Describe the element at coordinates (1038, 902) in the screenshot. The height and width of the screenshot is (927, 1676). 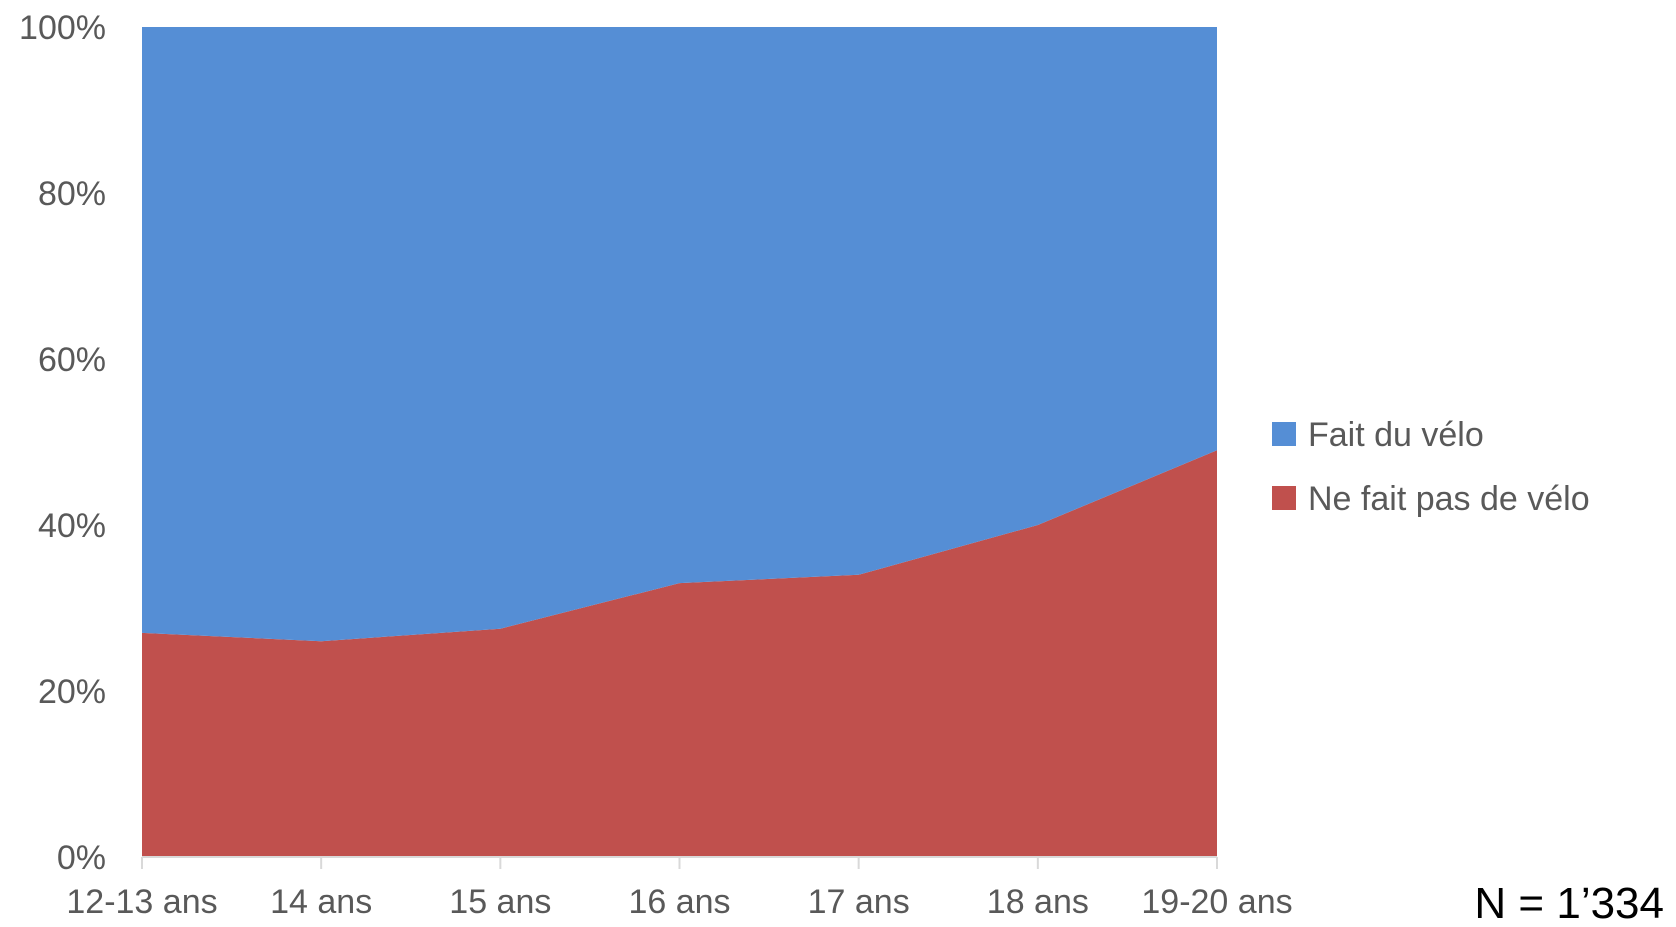
I see `x-tick-label: 18 ans` at that location.